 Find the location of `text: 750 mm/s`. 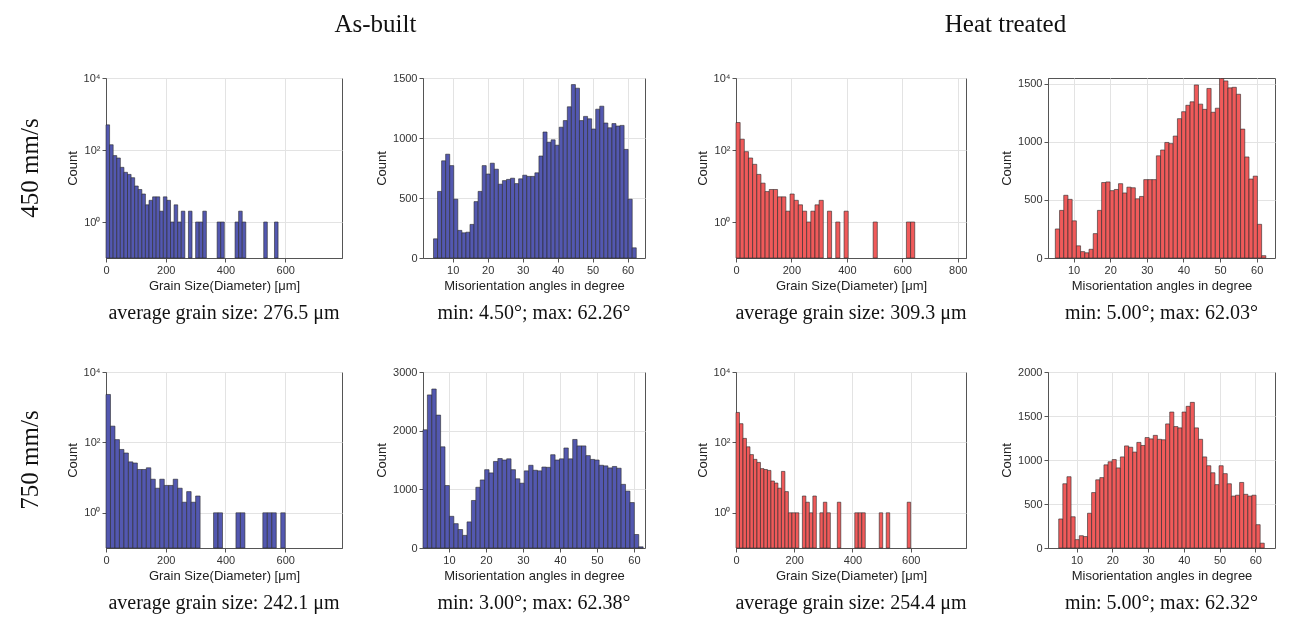

text: 750 mm/s is located at coordinates (30, 460).